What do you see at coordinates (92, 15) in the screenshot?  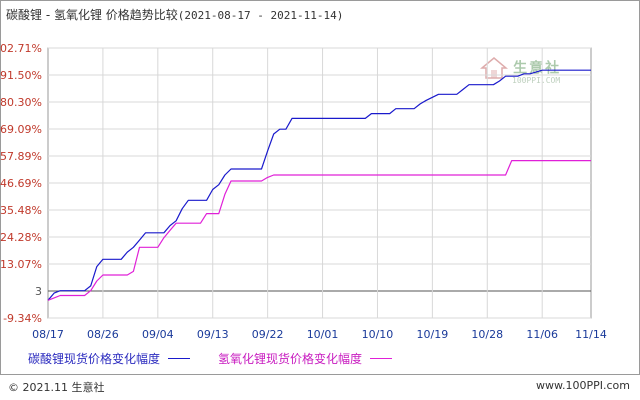 I see `chart-title-main: 碳酸锂 - 氢氧化锂 价格趋势比较` at bounding box center [92, 15].